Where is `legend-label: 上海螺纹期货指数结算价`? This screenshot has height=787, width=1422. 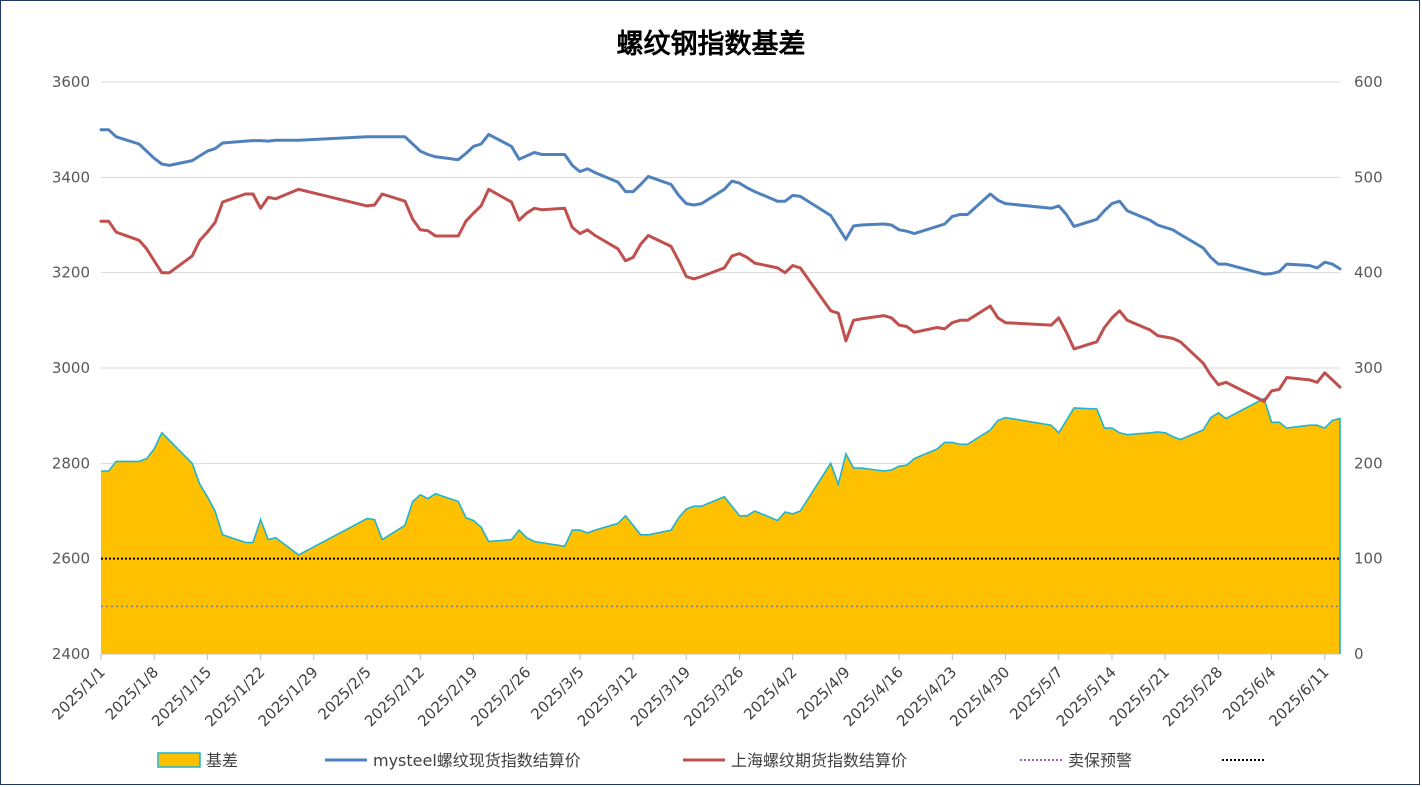 legend-label: 上海螺纹期货指数结算价 is located at coordinates (819, 760).